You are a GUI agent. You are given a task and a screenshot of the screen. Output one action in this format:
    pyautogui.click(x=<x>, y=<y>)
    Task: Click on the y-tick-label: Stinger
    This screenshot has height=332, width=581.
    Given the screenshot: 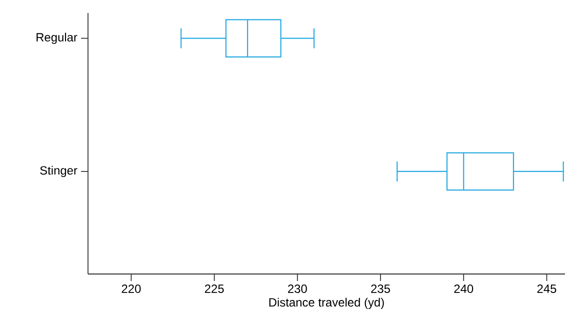 What is the action you would take?
    pyautogui.click(x=59, y=172)
    